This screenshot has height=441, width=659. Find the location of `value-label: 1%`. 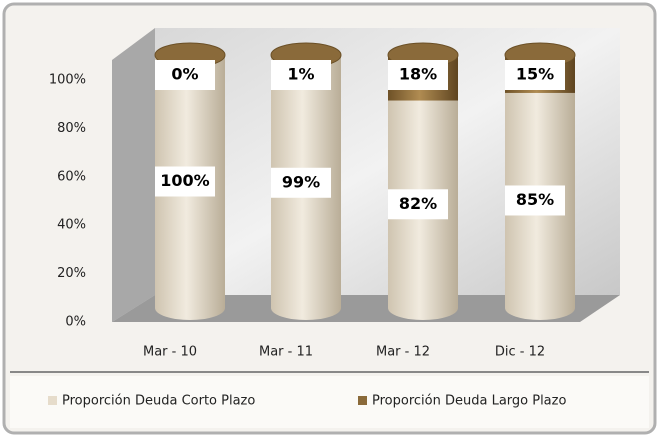

value-label: 1% is located at coordinates (300, 74).